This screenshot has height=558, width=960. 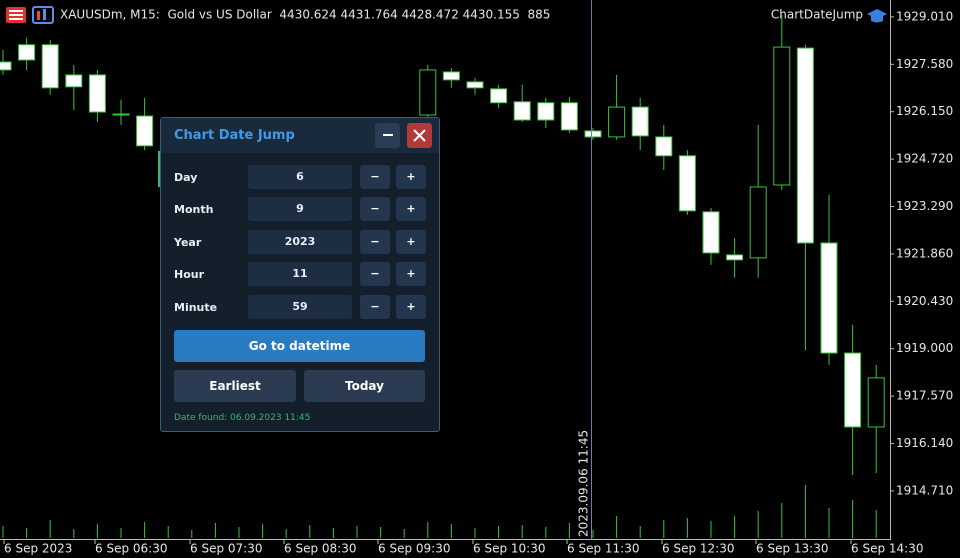 I want to click on crosshair-label: 2023.09.06 11:45, so click(x=584, y=483).